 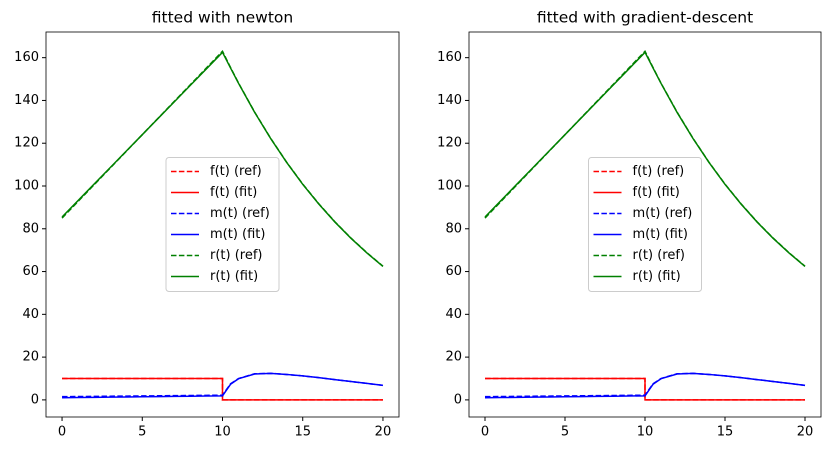 I want to click on chart-title: fitted with gradient-descent, so click(x=645, y=18).